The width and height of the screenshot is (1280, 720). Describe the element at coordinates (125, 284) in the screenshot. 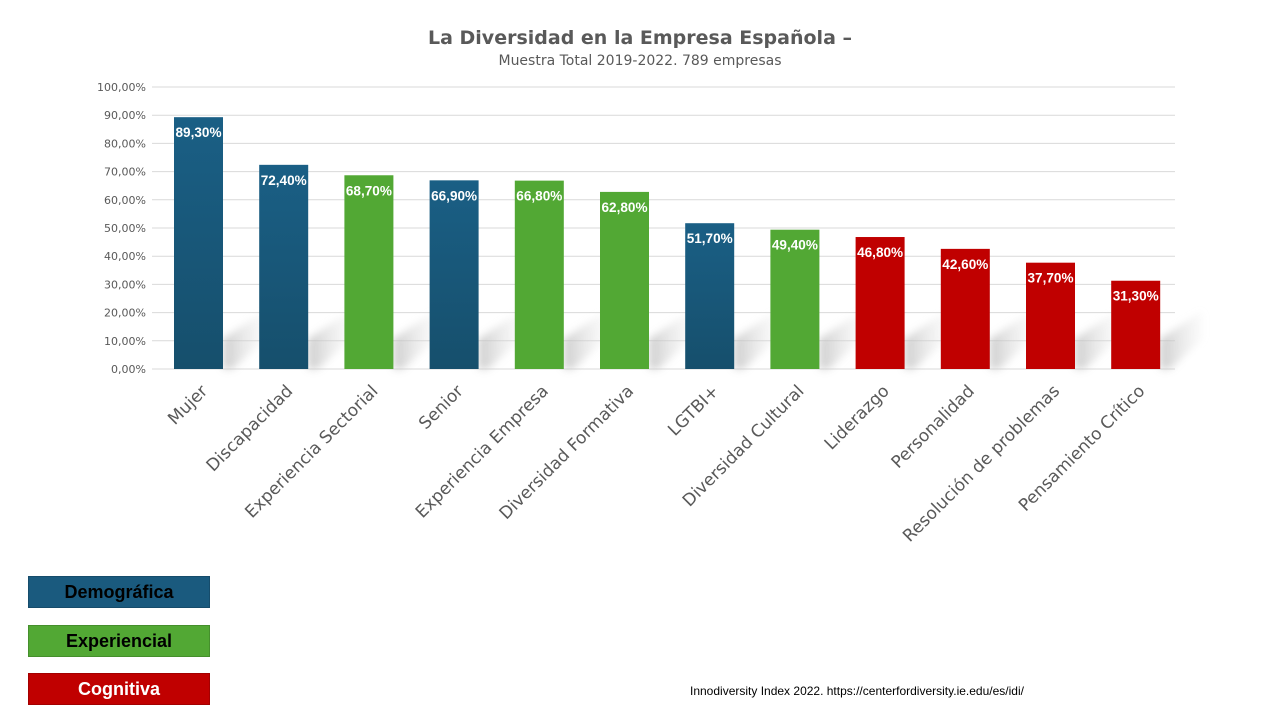

I see `y-tick-label: 30,00%` at that location.